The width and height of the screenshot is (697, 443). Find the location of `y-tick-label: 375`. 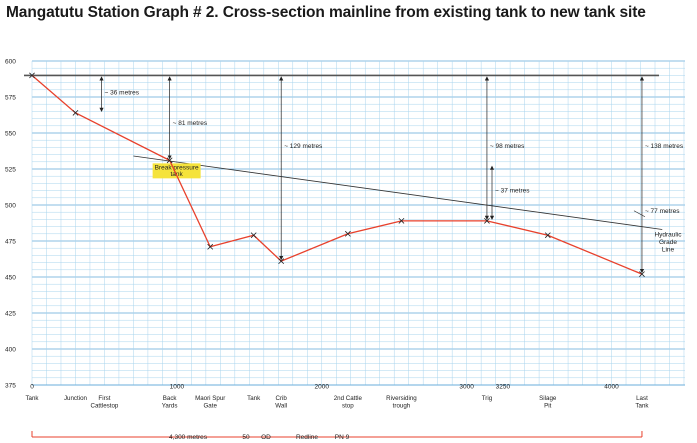

y-tick-label: 375 is located at coordinates (10, 385).